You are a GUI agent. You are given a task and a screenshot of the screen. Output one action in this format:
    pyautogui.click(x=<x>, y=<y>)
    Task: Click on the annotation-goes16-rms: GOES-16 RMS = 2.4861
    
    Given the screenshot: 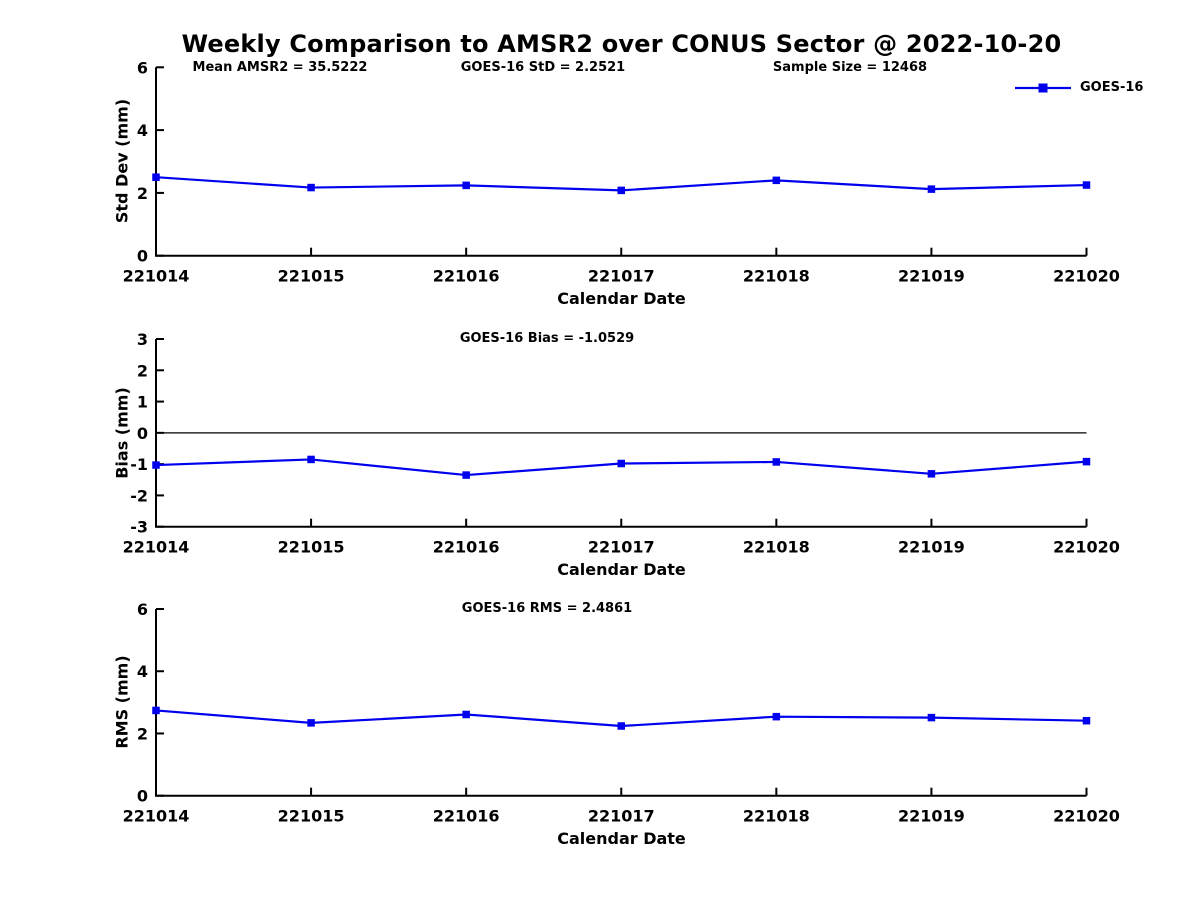 What is the action you would take?
    pyautogui.click(x=547, y=608)
    